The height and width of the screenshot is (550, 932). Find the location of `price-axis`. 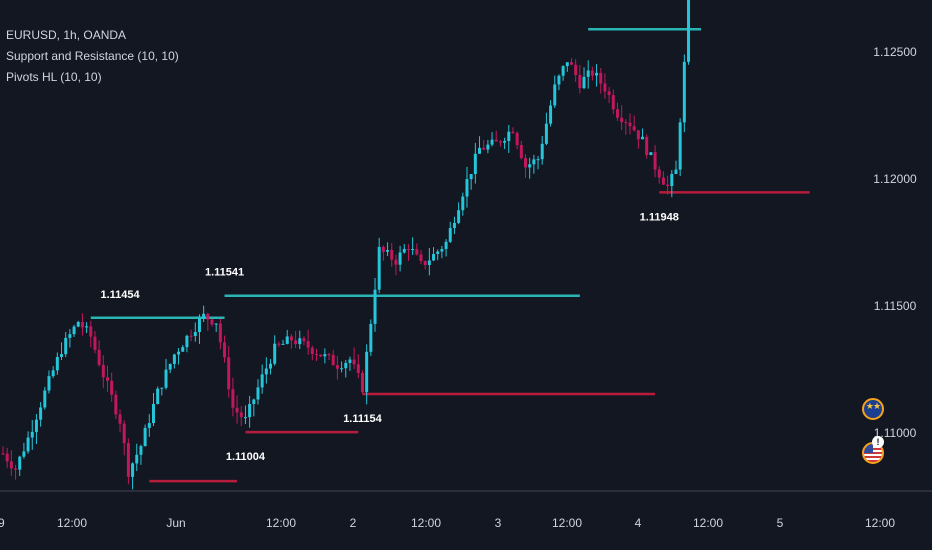

price-axis is located at coordinates (891, 245).